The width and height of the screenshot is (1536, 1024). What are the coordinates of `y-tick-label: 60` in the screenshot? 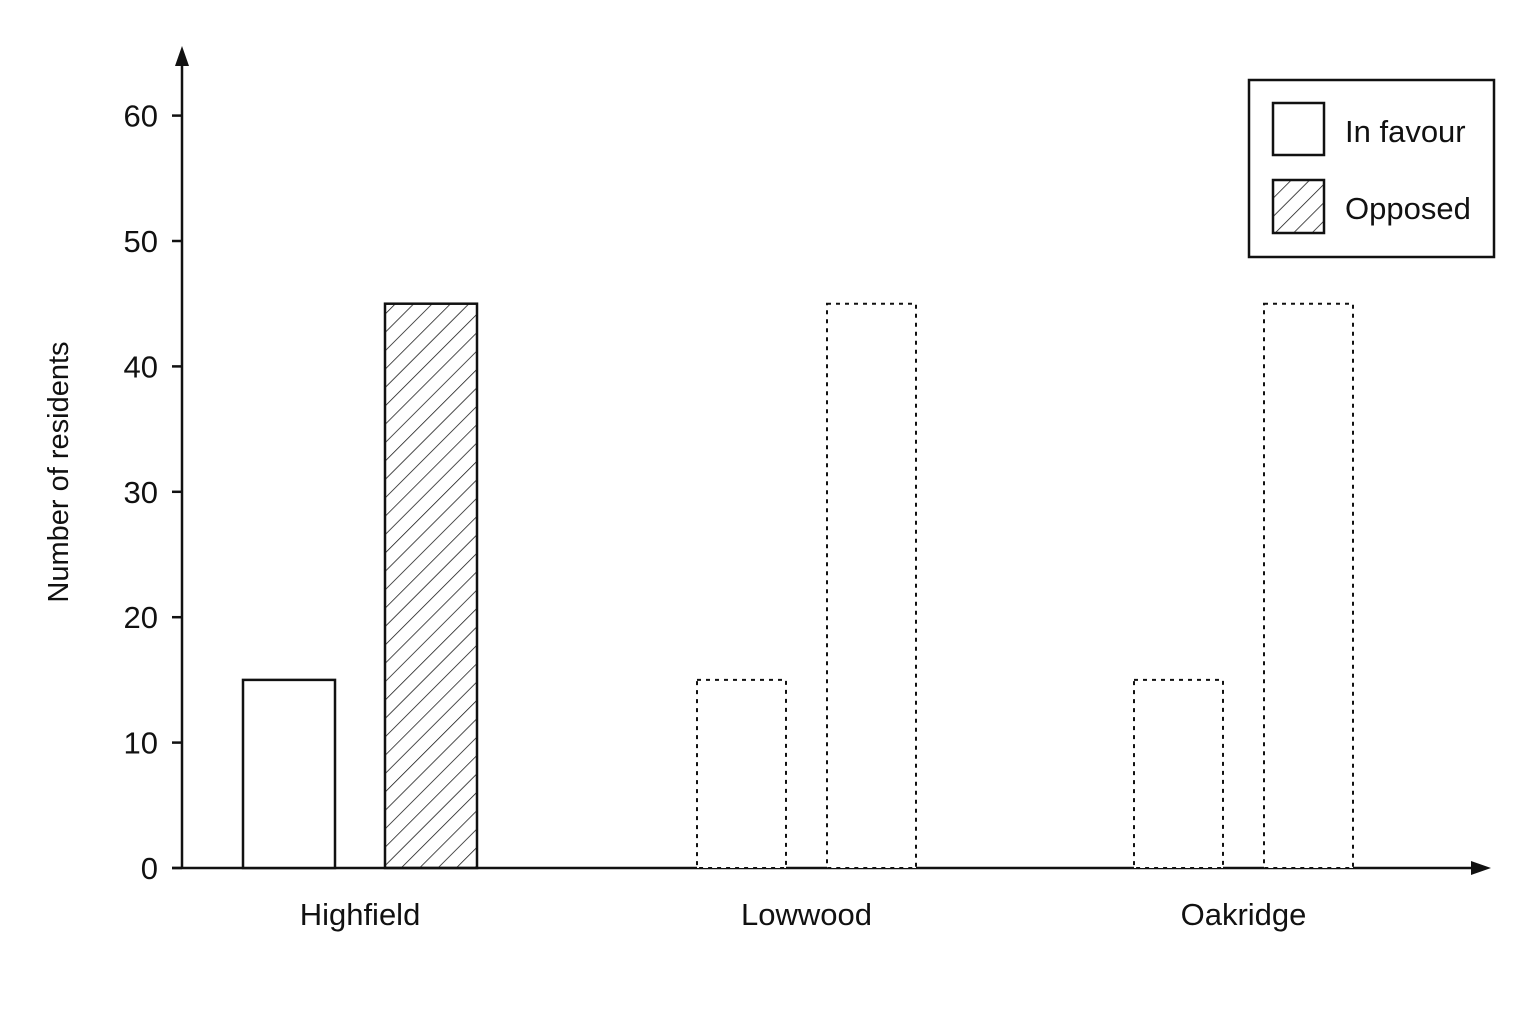 It's located at (141, 116).